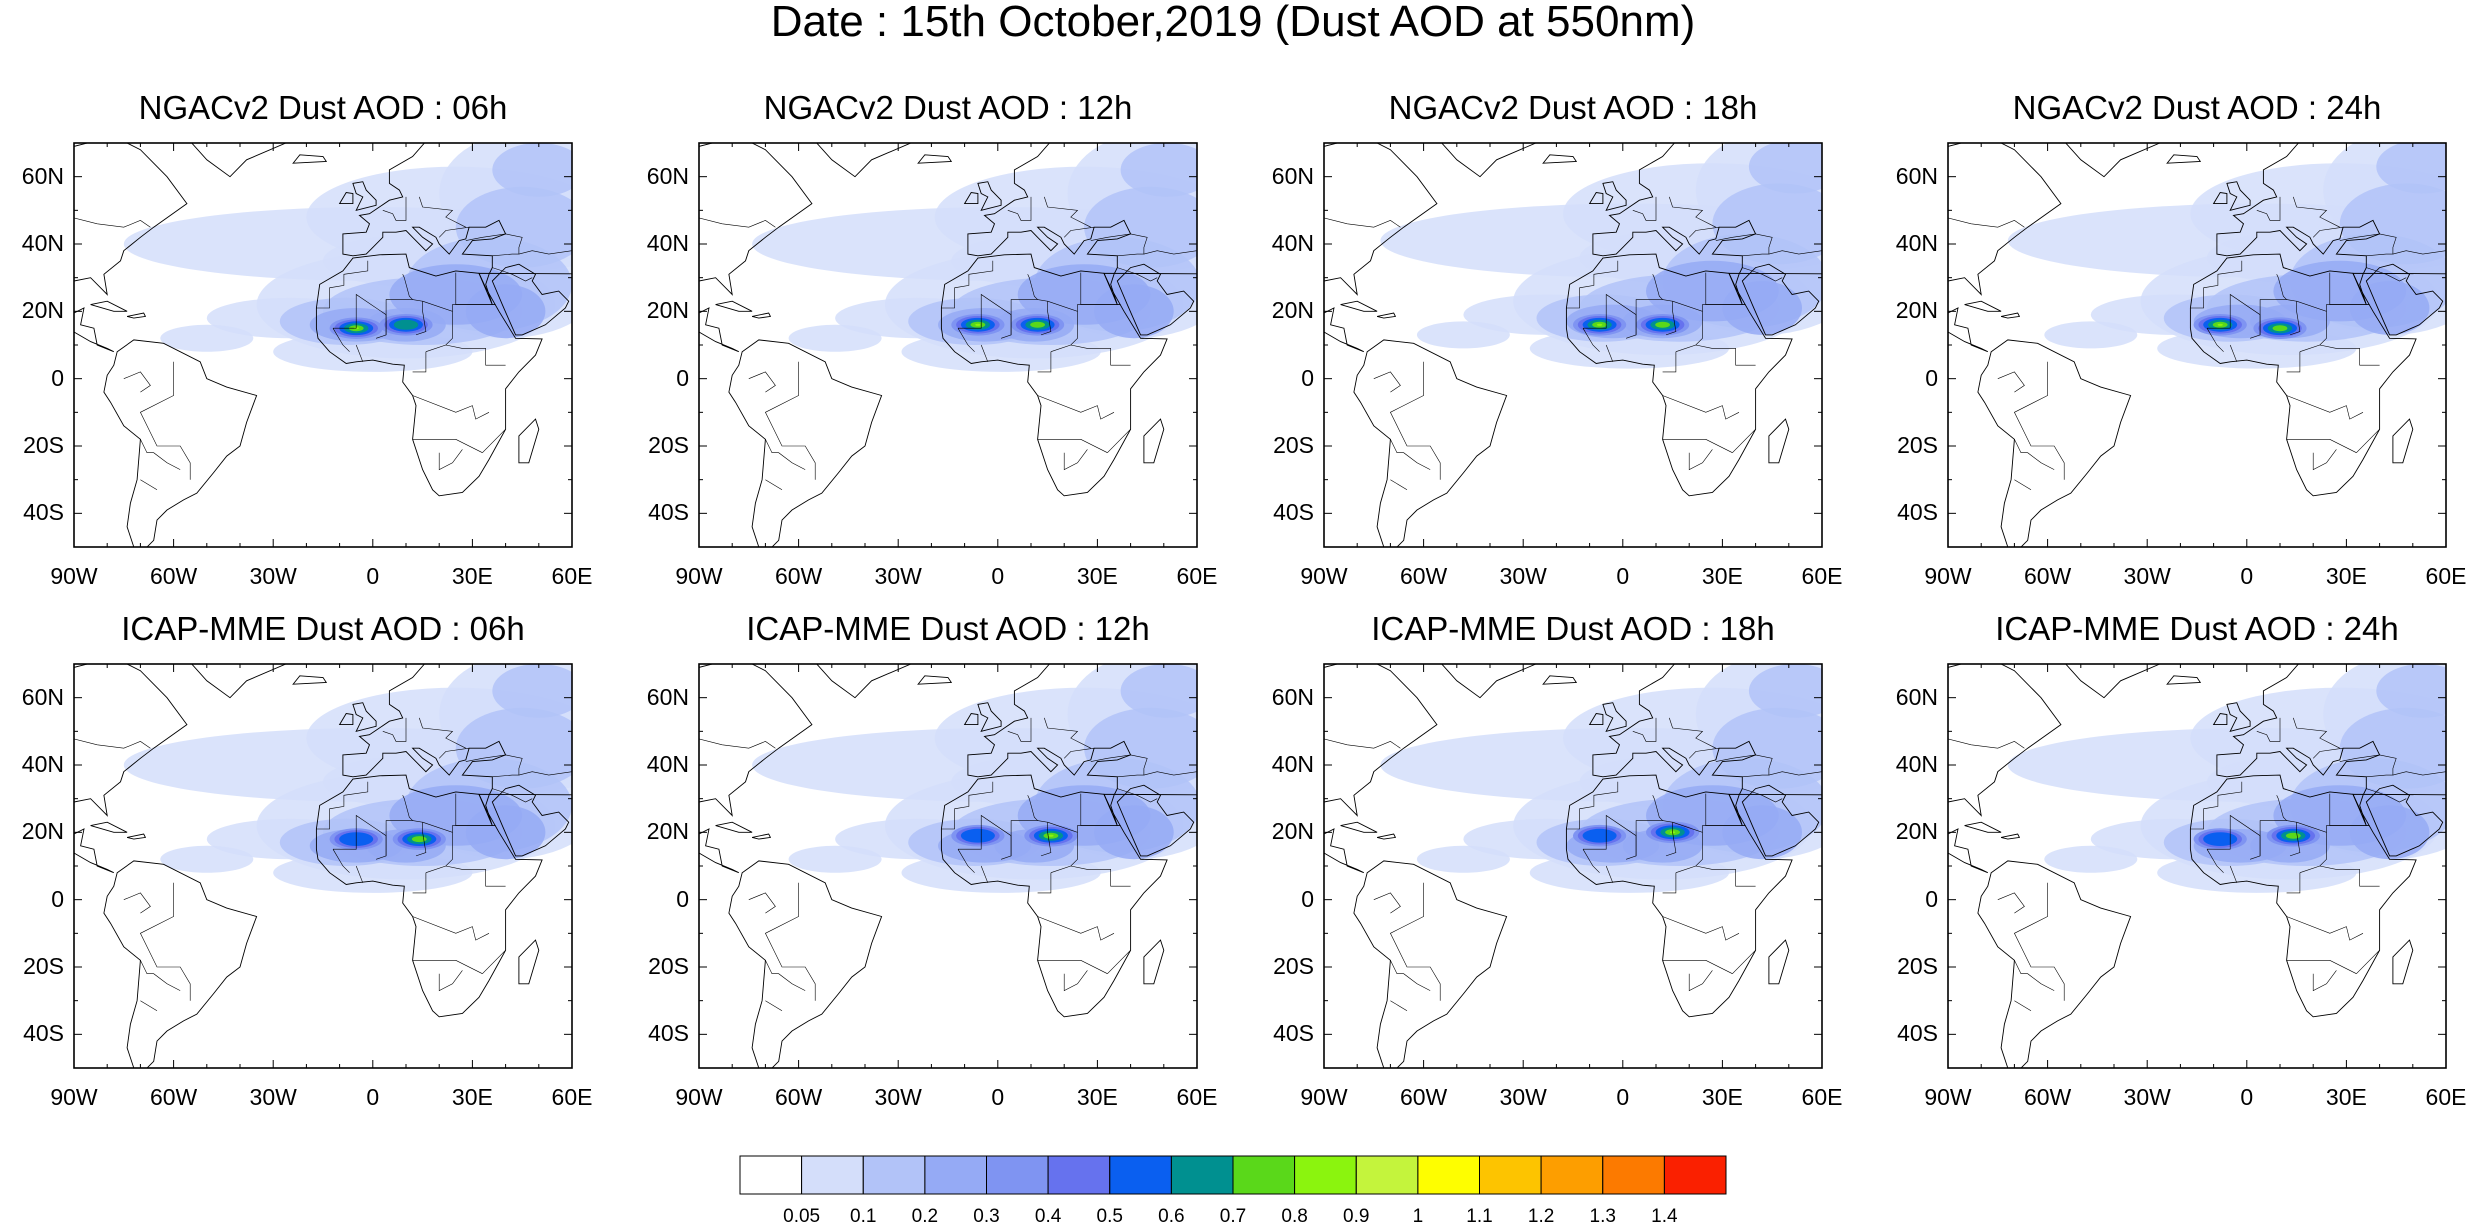  What do you see at coordinates (74, 576) in the screenshot?
I see `lon-tick-label: 90W` at bounding box center [74, 576].